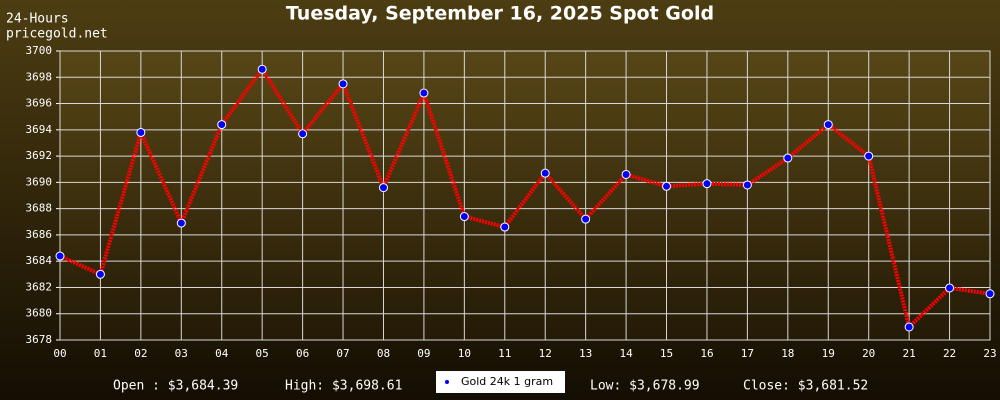 The image size is (1000, 400). What do you see at coordinates (181, 353) in the screenshot?
I see `x-tick-label: 03` at bounding box center [181, 353].